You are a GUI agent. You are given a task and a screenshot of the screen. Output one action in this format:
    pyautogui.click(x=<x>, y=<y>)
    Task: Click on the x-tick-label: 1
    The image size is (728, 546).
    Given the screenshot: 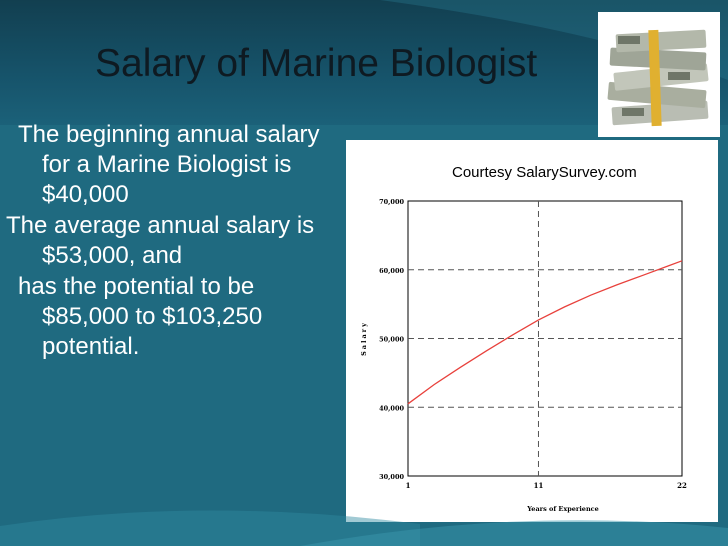 What is the action you would take?
    pyautogui.click(x=408, y=485)
    